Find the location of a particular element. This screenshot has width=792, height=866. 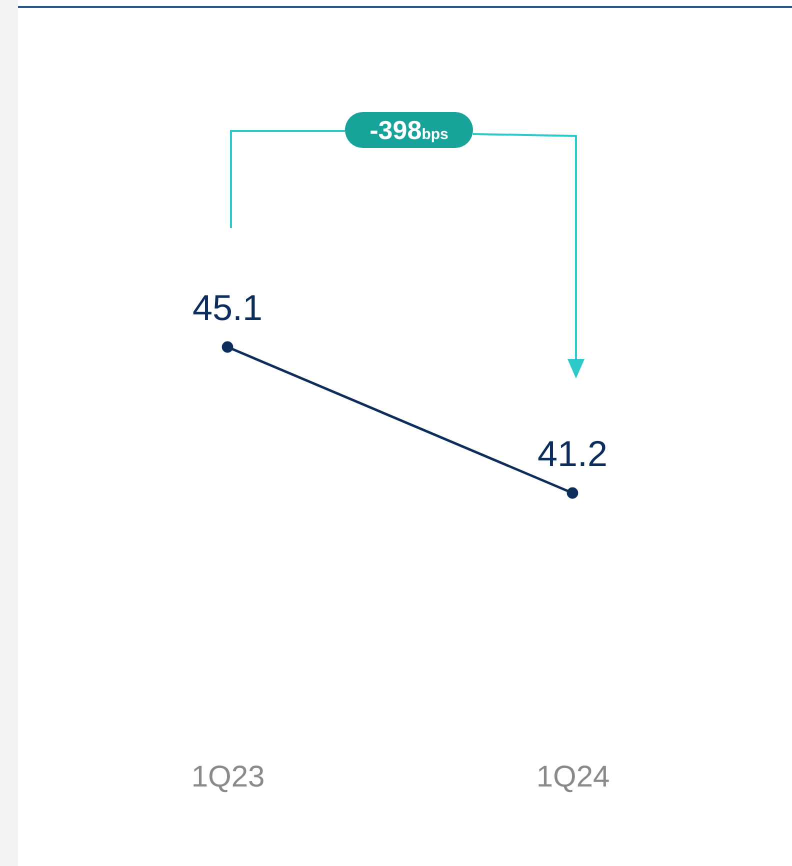

data-label: 45.1 is located at coordinates (227, 307).